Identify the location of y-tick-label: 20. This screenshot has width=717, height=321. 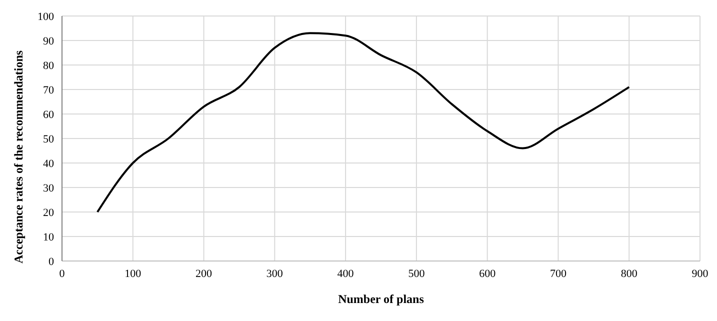
(48, 212).